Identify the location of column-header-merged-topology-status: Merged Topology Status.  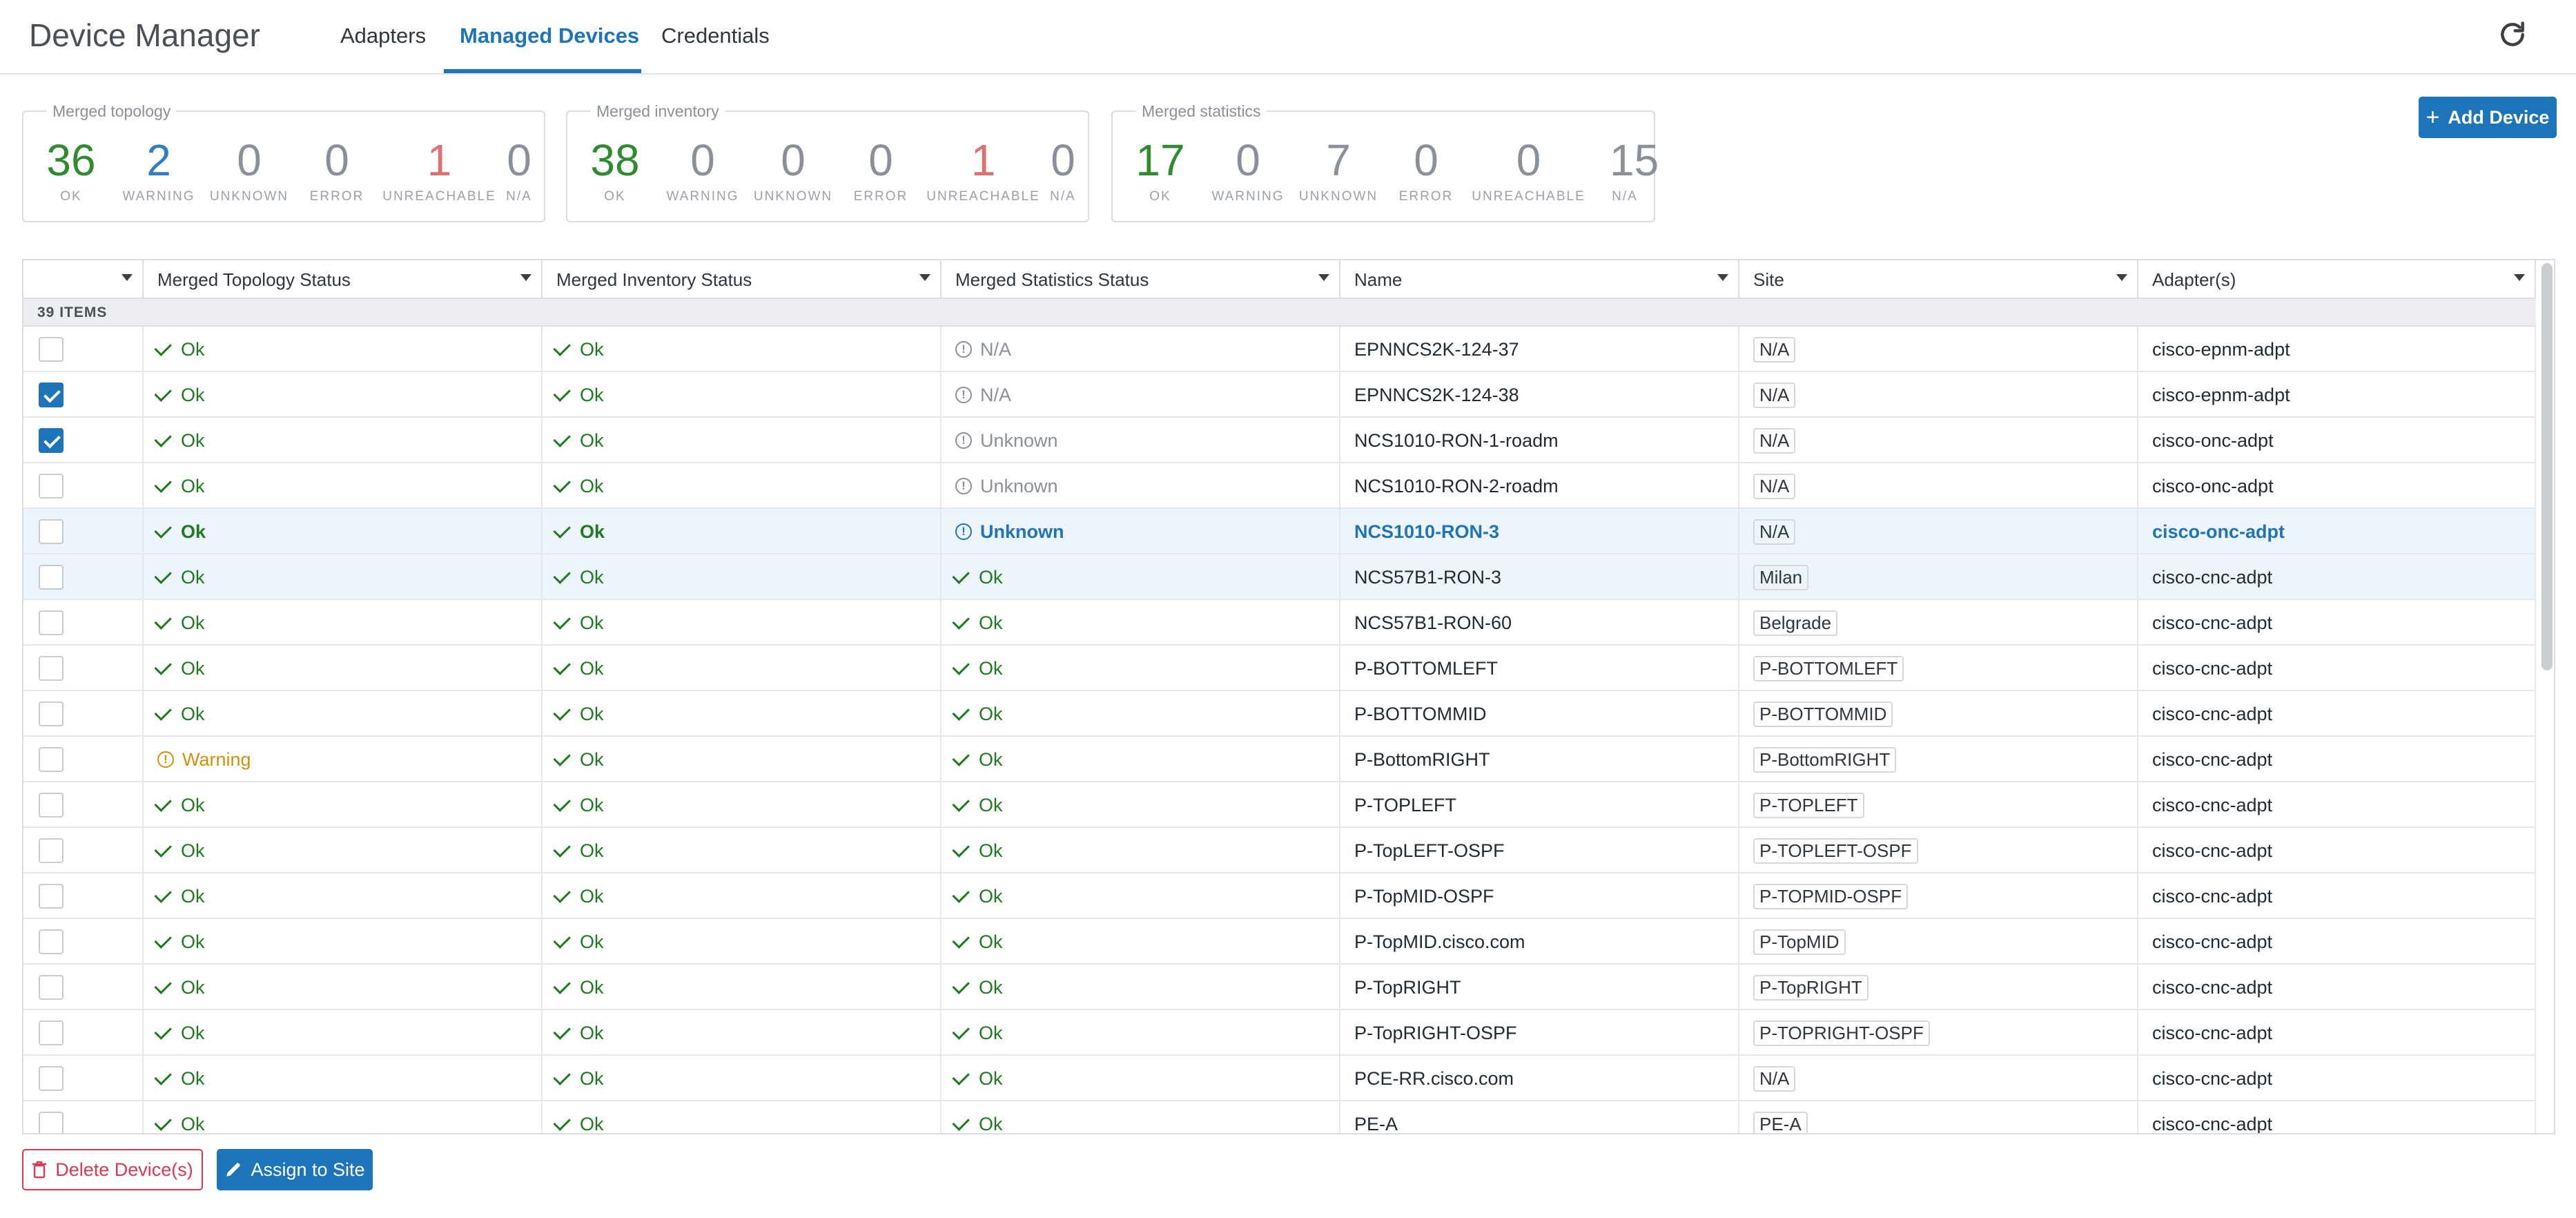
(343, 279).